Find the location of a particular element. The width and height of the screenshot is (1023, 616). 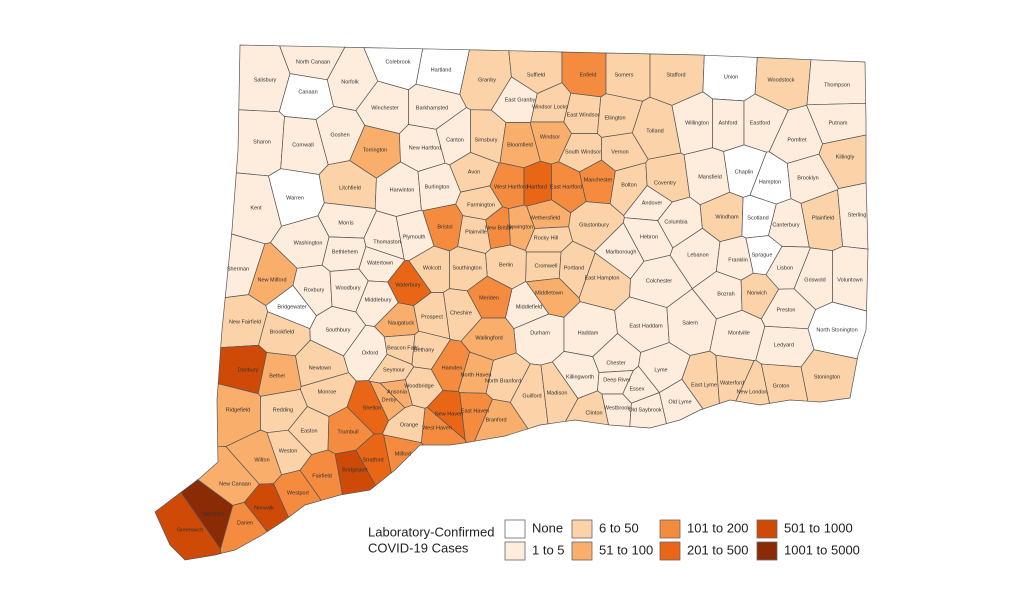

town-label: Bethany is located at coordinates (424, 350).